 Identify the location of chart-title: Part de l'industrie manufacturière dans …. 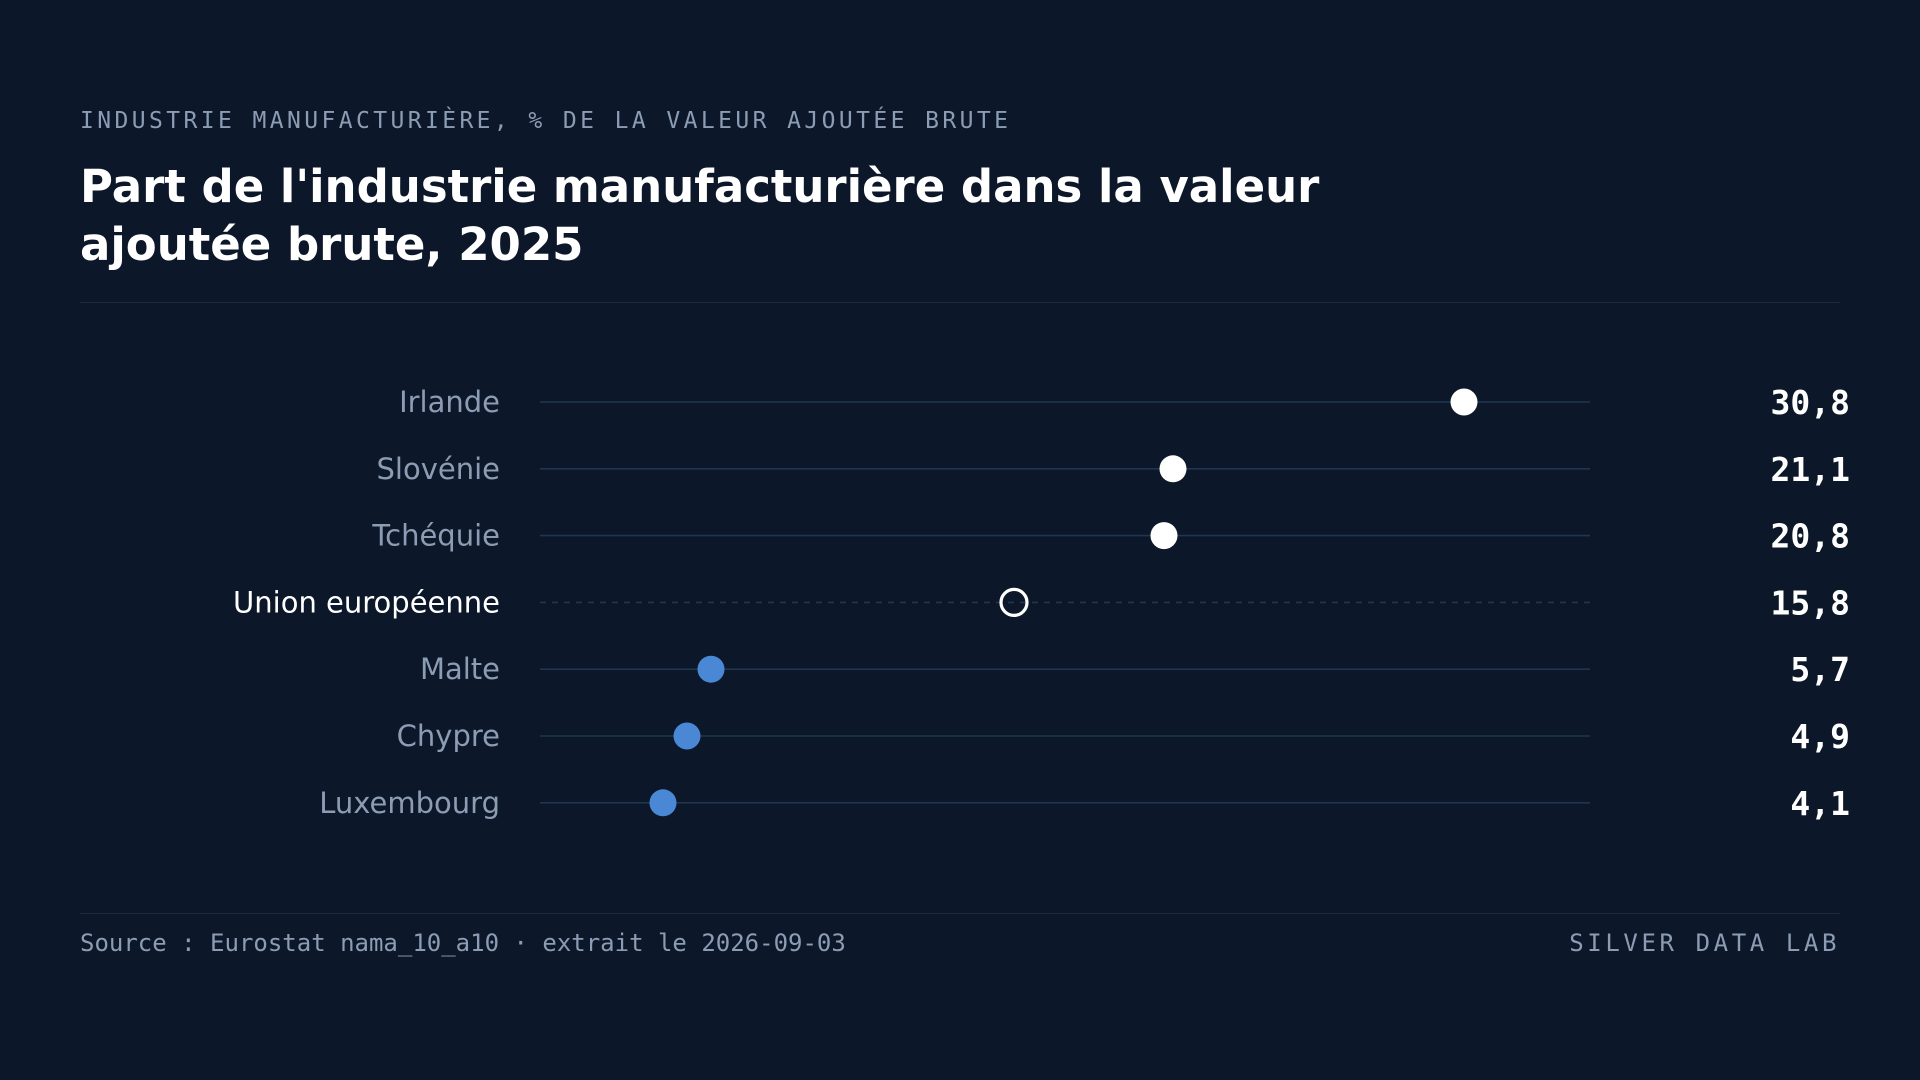
(700, 215).